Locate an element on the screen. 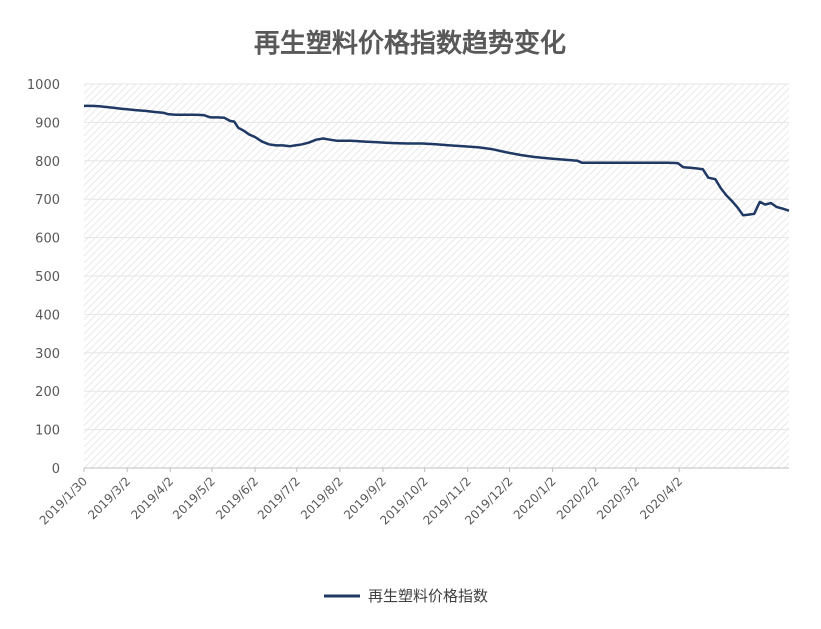  chart-title: 再生塑料价格指数趋势变化 is located at coordinates (410, 43).